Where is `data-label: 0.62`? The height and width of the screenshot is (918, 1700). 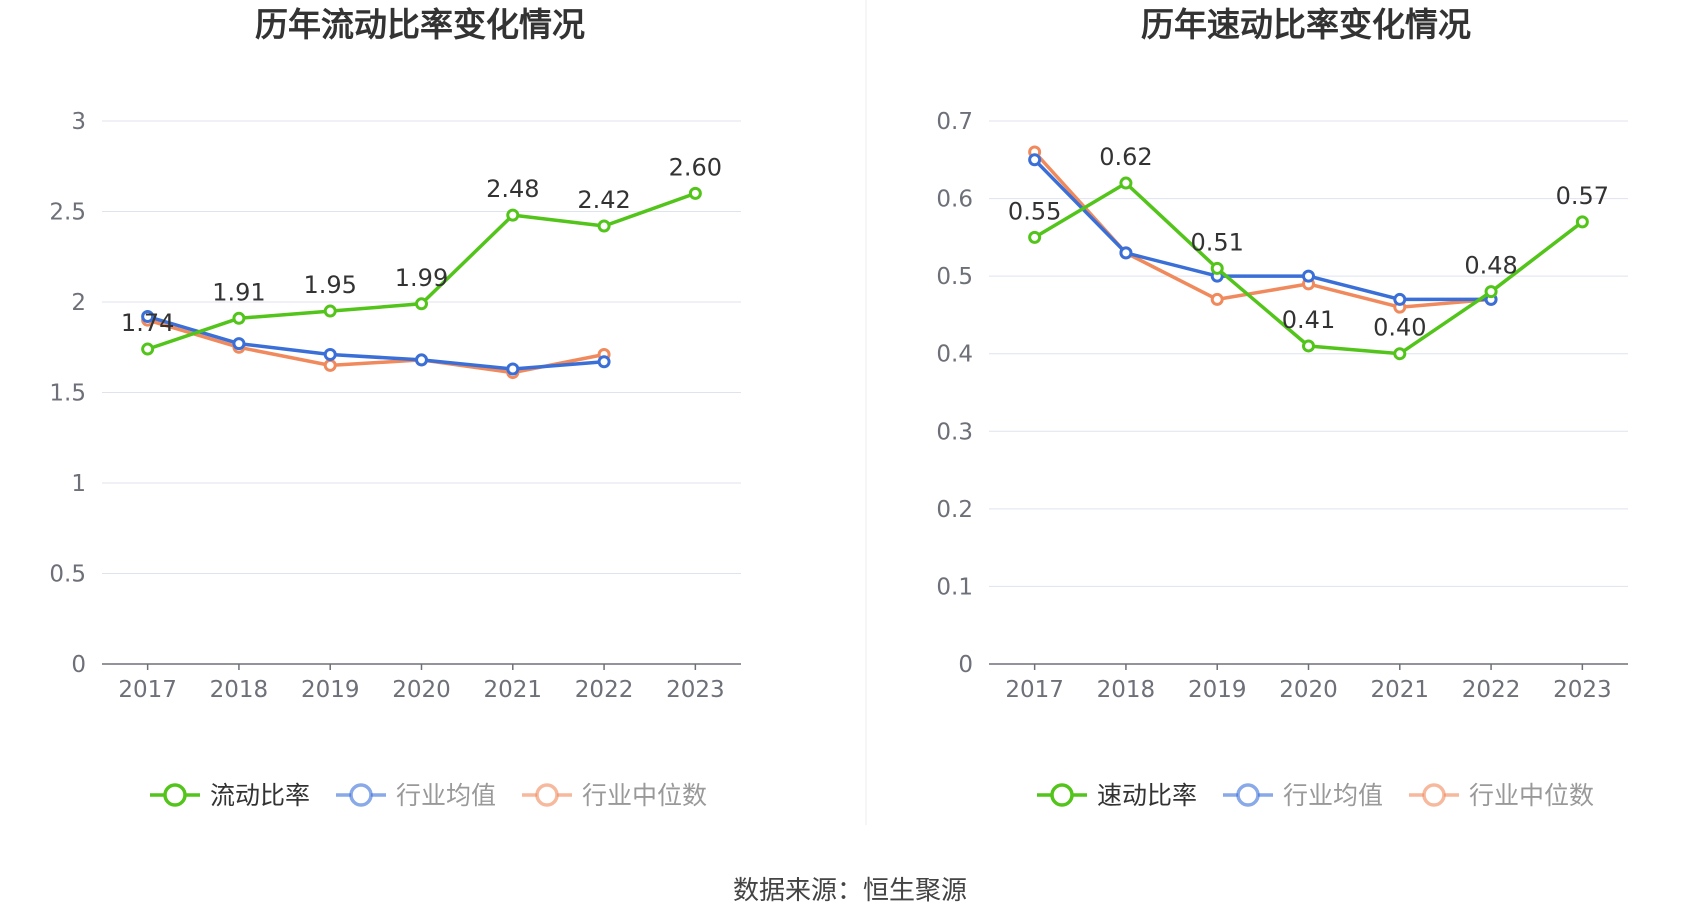 data-label: 0.62 is located at coordinates (1125, 157).